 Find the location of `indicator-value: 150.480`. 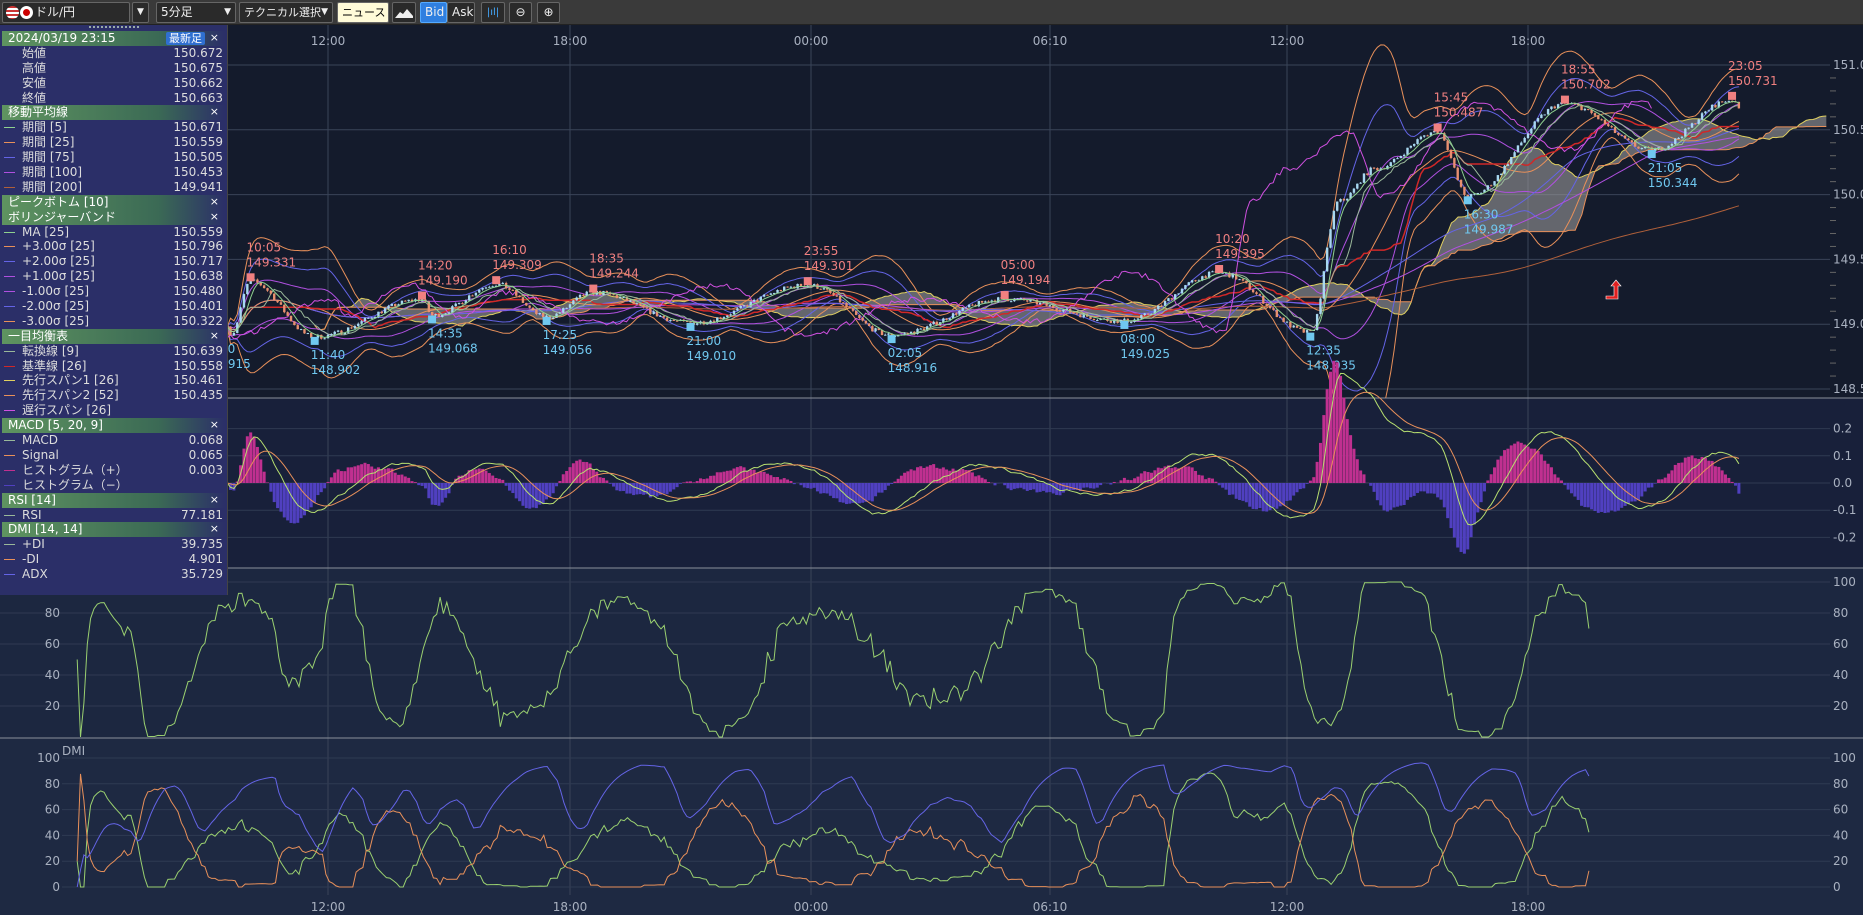

indicator-value: 150.480 is located at coordinates (198, 291).